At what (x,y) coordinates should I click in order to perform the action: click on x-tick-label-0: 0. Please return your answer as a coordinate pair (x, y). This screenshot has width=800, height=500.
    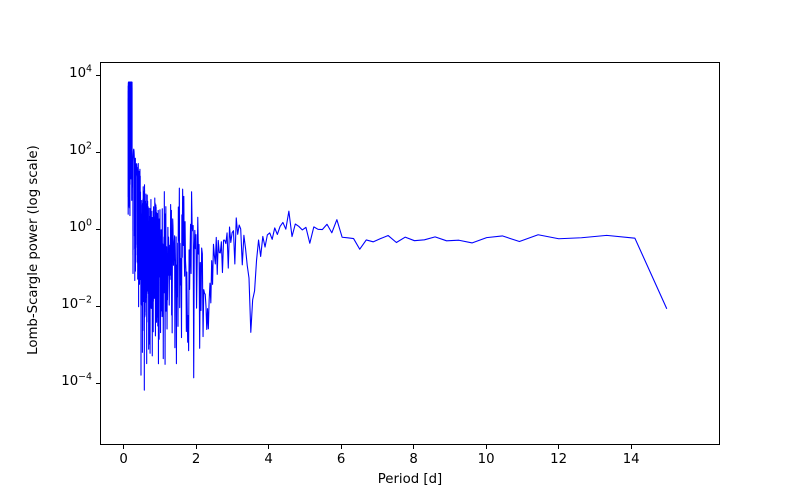
    Looking at the image, I should click on (123, 459).